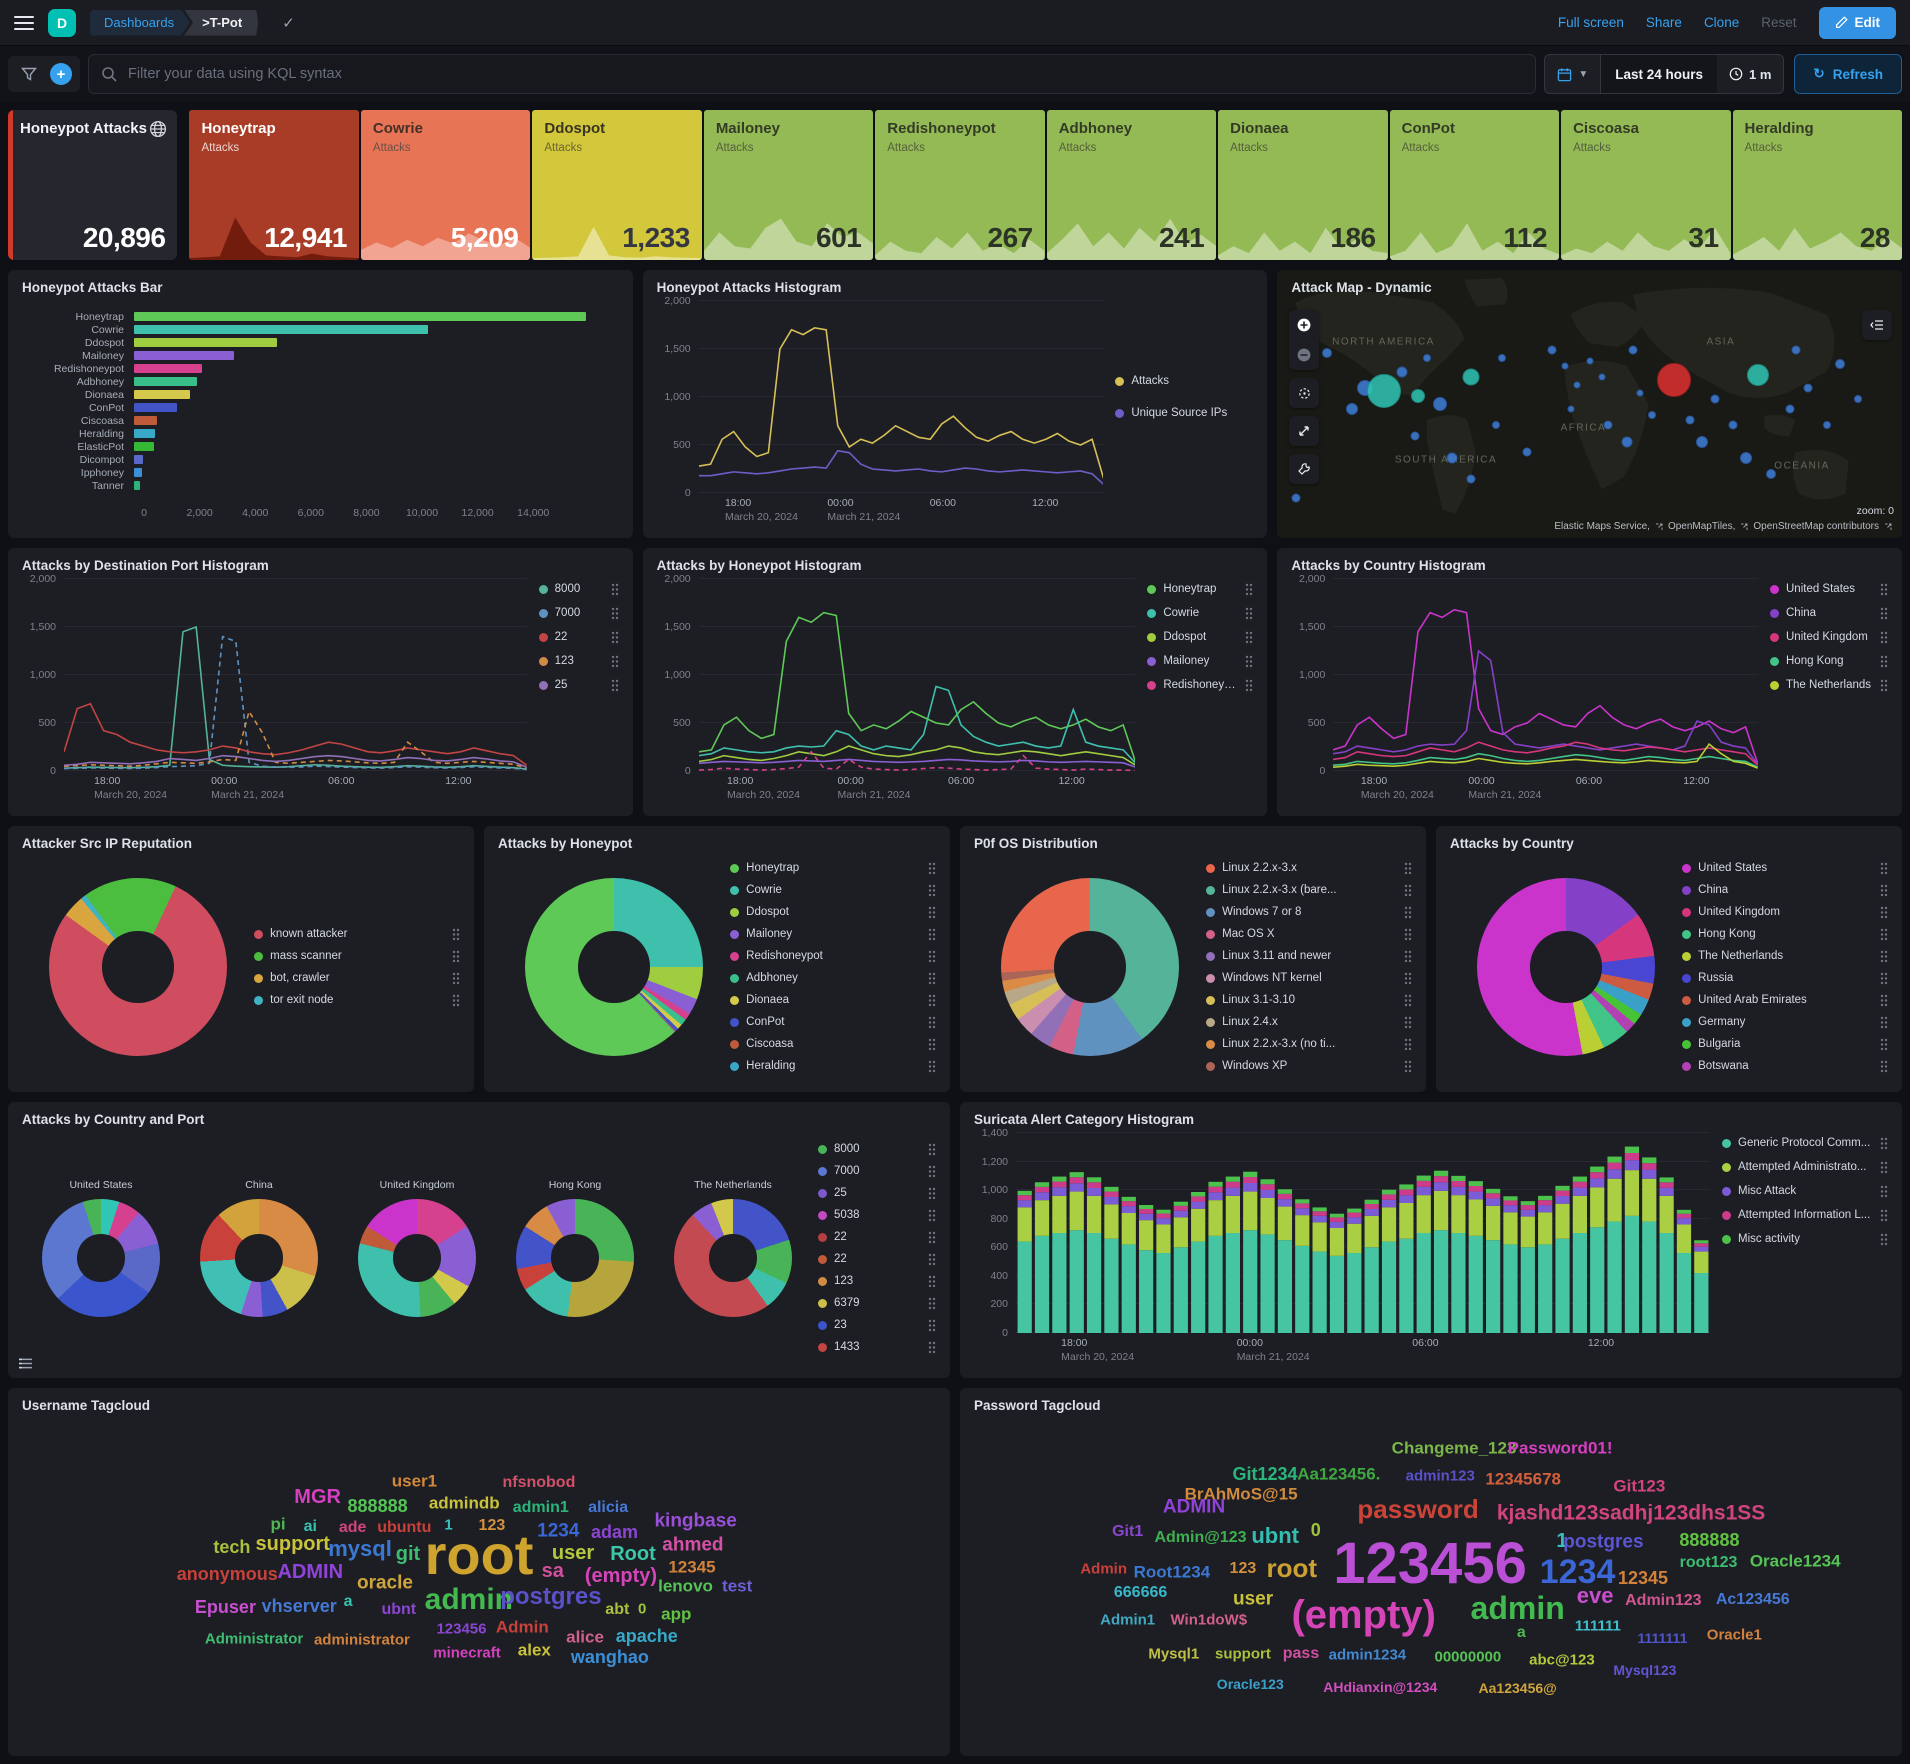  I want to click on bar-row: Mailoney, so click(320, 356).